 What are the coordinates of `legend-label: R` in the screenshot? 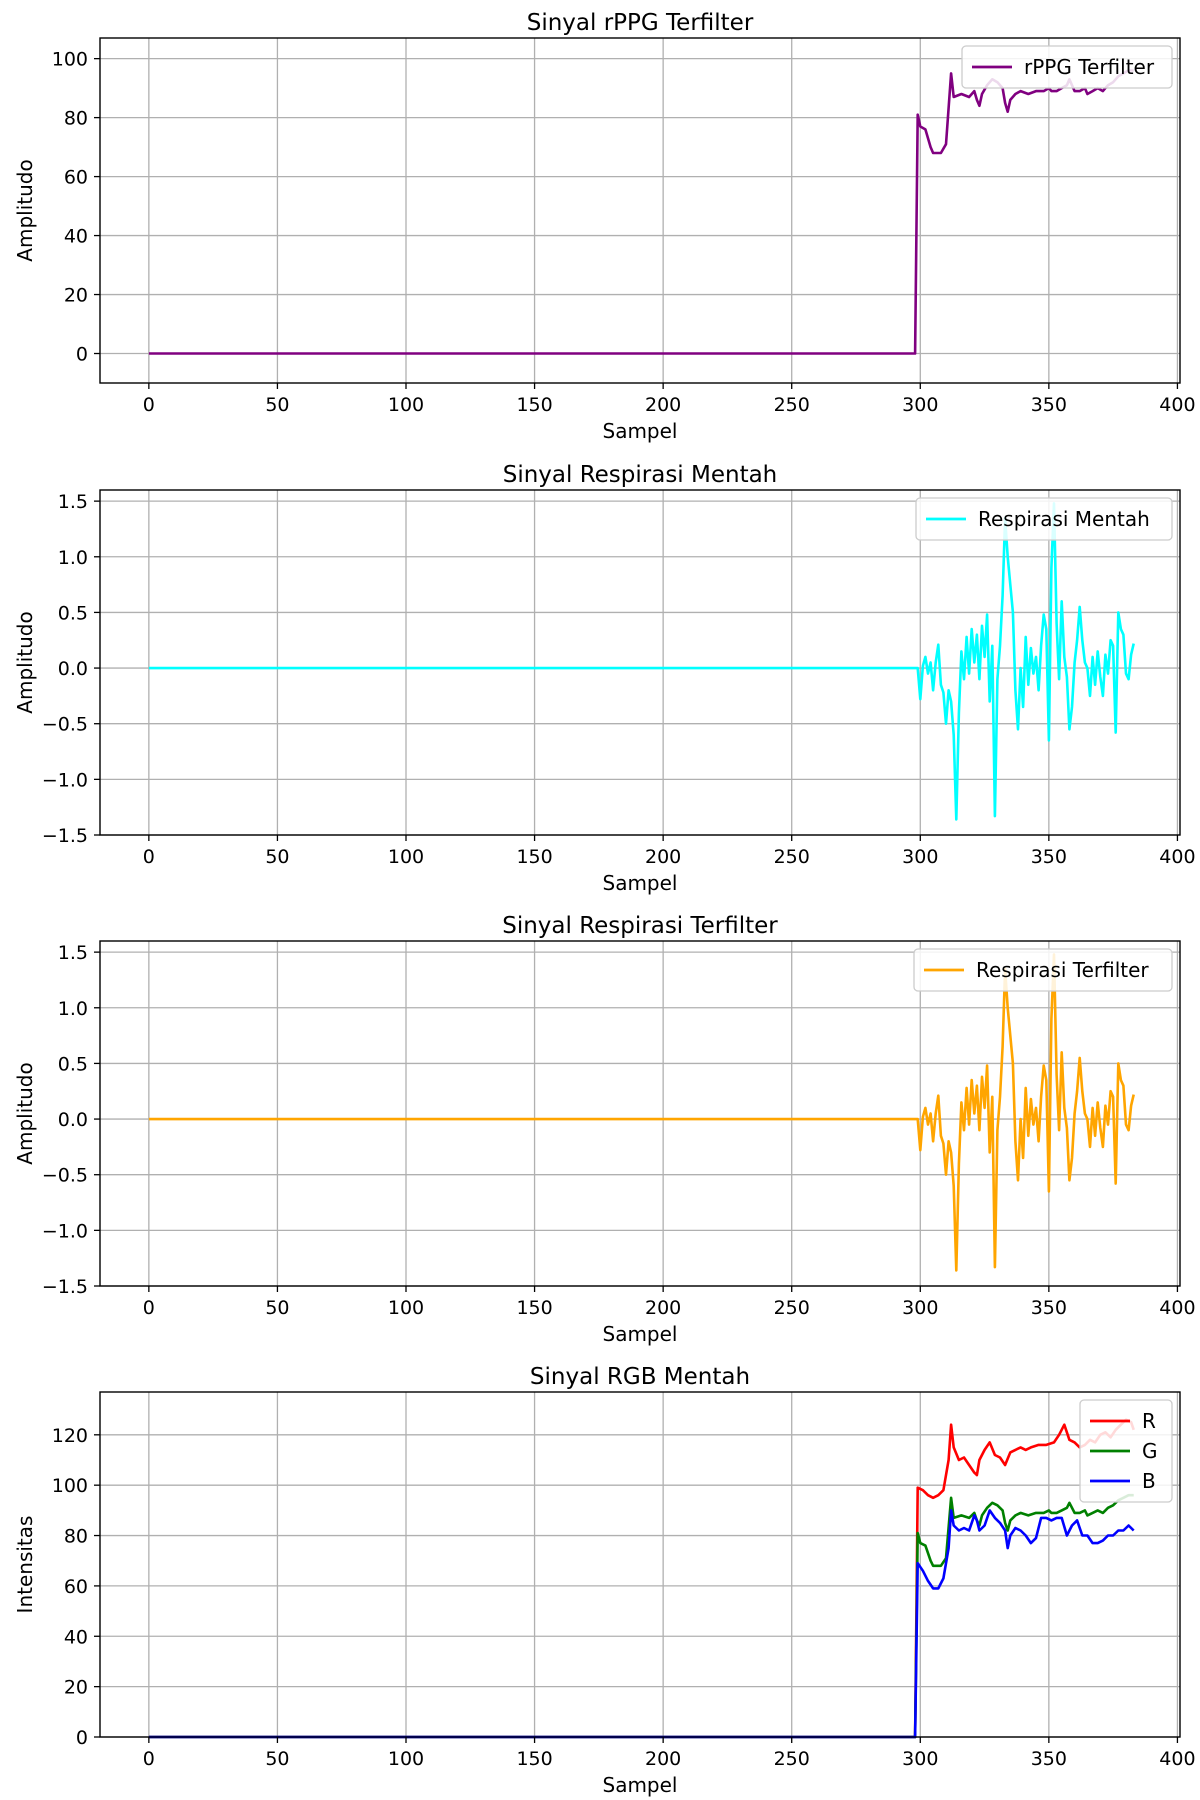 It's located at (1149, 1421).